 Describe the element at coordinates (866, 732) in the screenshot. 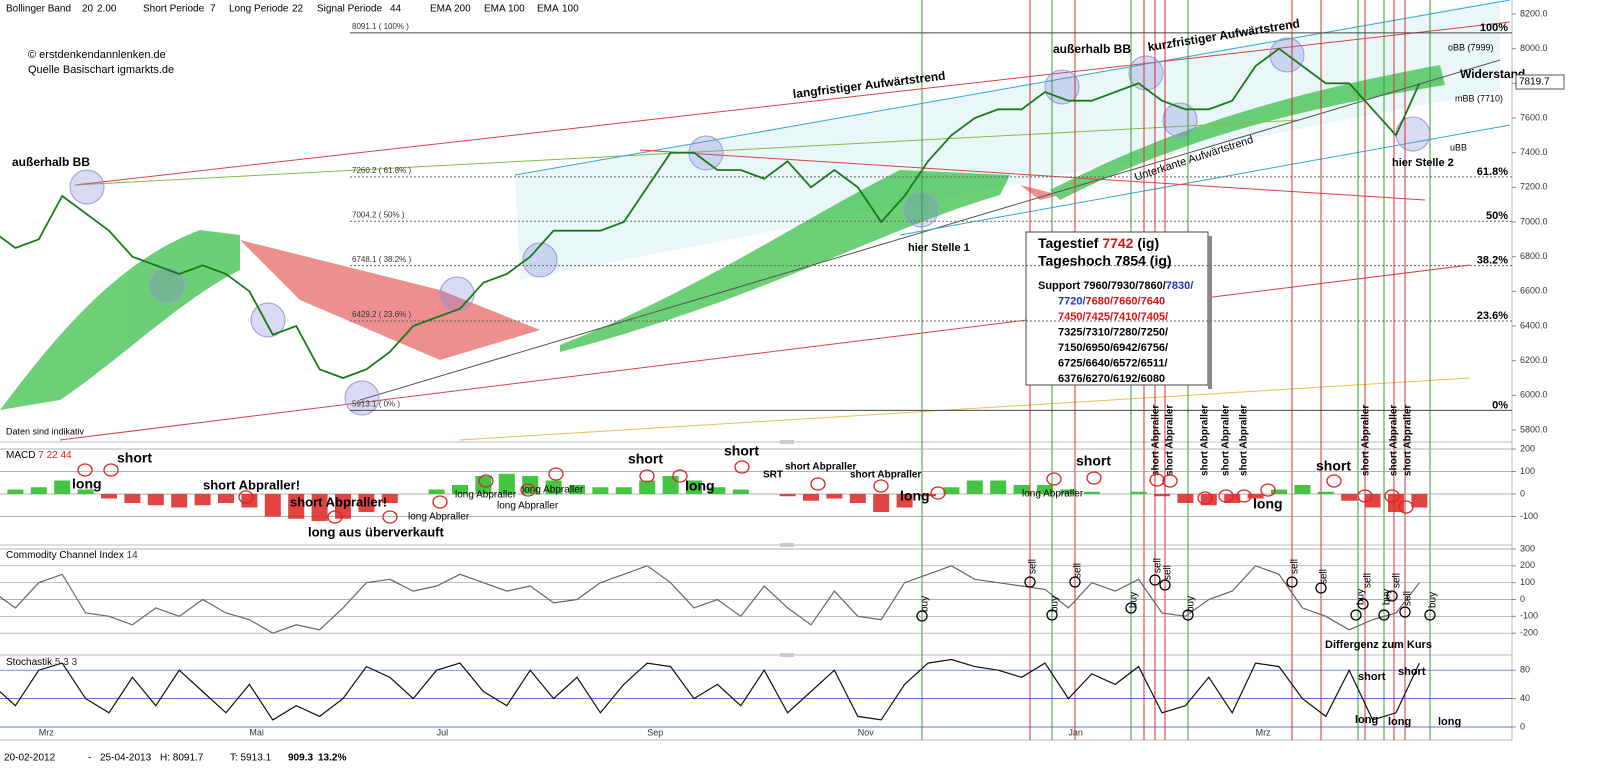

I see `x-tick-label: Nov` at that location.